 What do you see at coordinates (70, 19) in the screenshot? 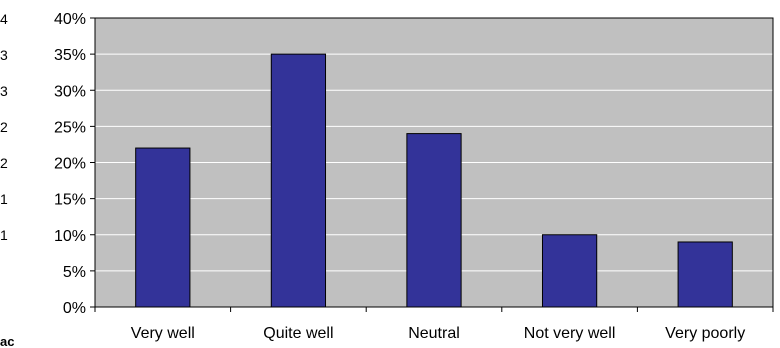
I see `y-tick-label: 40%` at bounding box center [70, 19].